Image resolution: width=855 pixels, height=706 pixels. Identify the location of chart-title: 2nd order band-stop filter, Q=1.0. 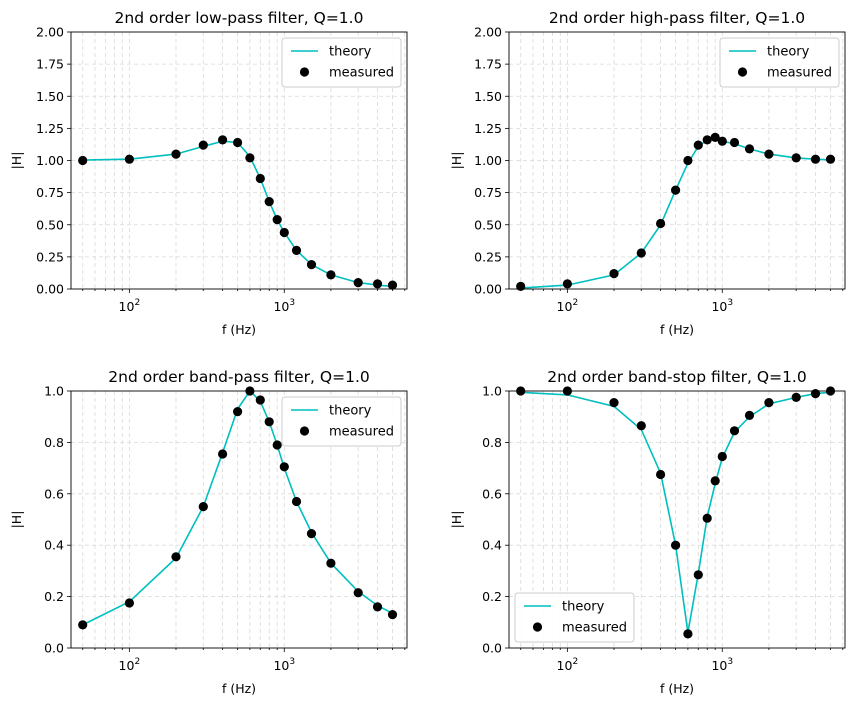
(676, 377).